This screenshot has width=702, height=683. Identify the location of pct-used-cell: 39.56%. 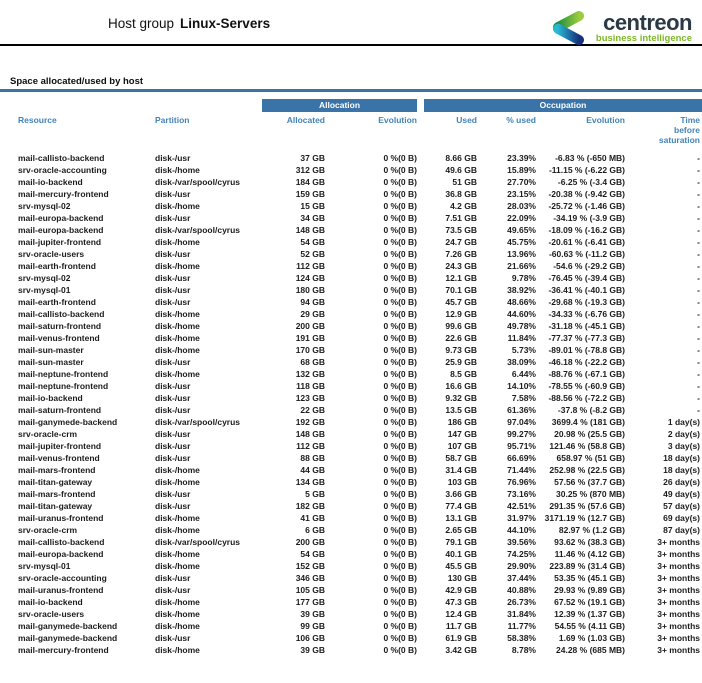
(521, 542).